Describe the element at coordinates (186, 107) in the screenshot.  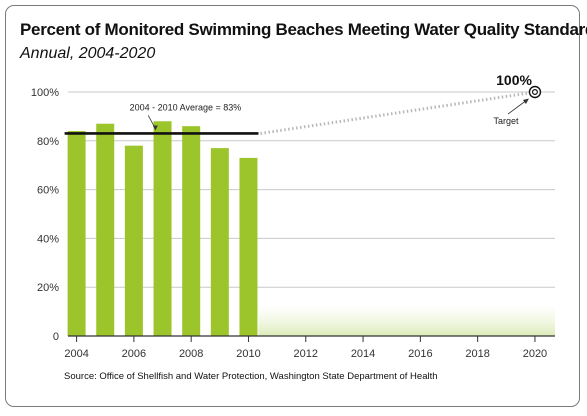
I see `average-label: 2004 - 2010 Average = 83%` at that location.